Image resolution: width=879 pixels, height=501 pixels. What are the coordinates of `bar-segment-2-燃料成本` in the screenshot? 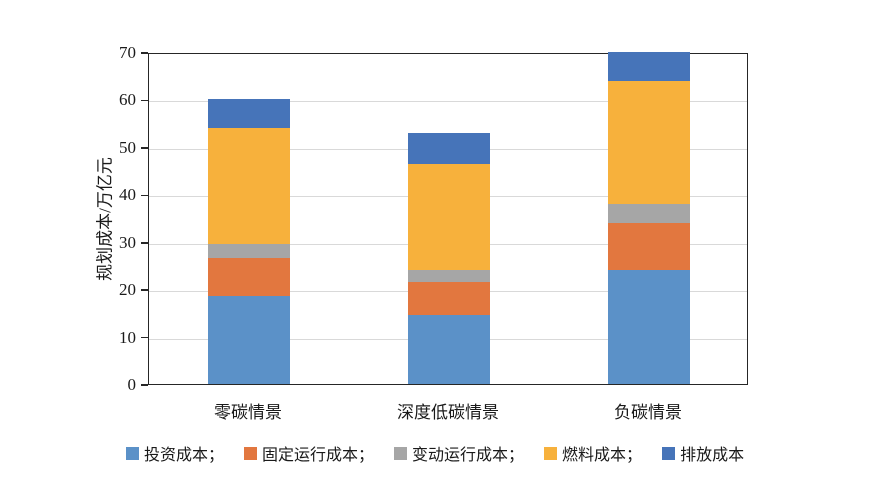 It's located at (449, 217).